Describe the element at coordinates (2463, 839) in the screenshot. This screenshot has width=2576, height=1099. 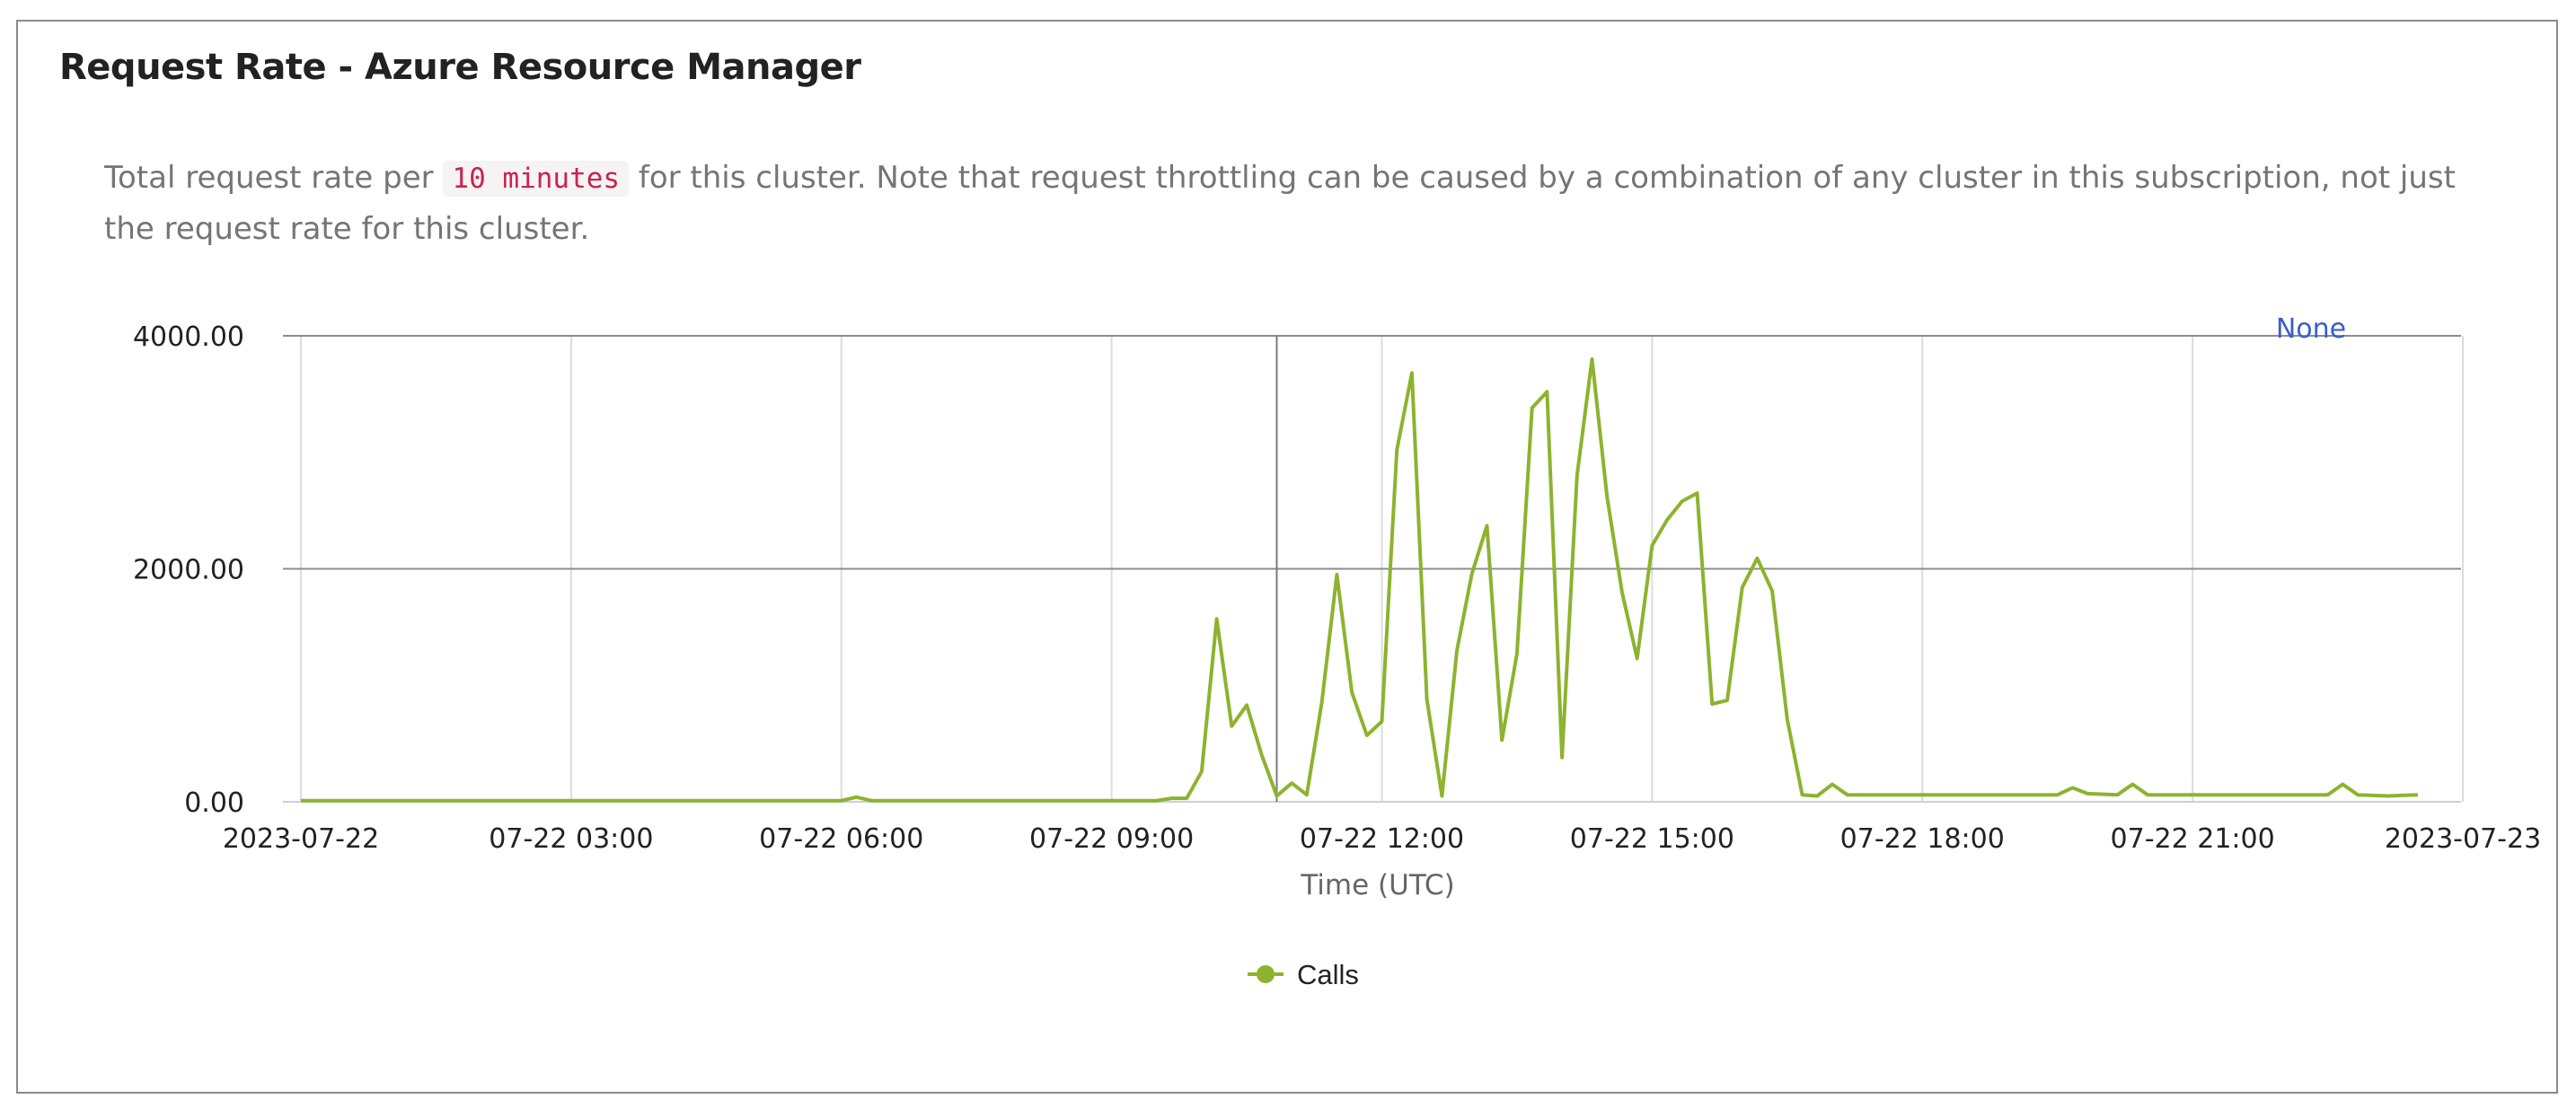
I see `x-tick-label-8: 2023-07-23` at that location.